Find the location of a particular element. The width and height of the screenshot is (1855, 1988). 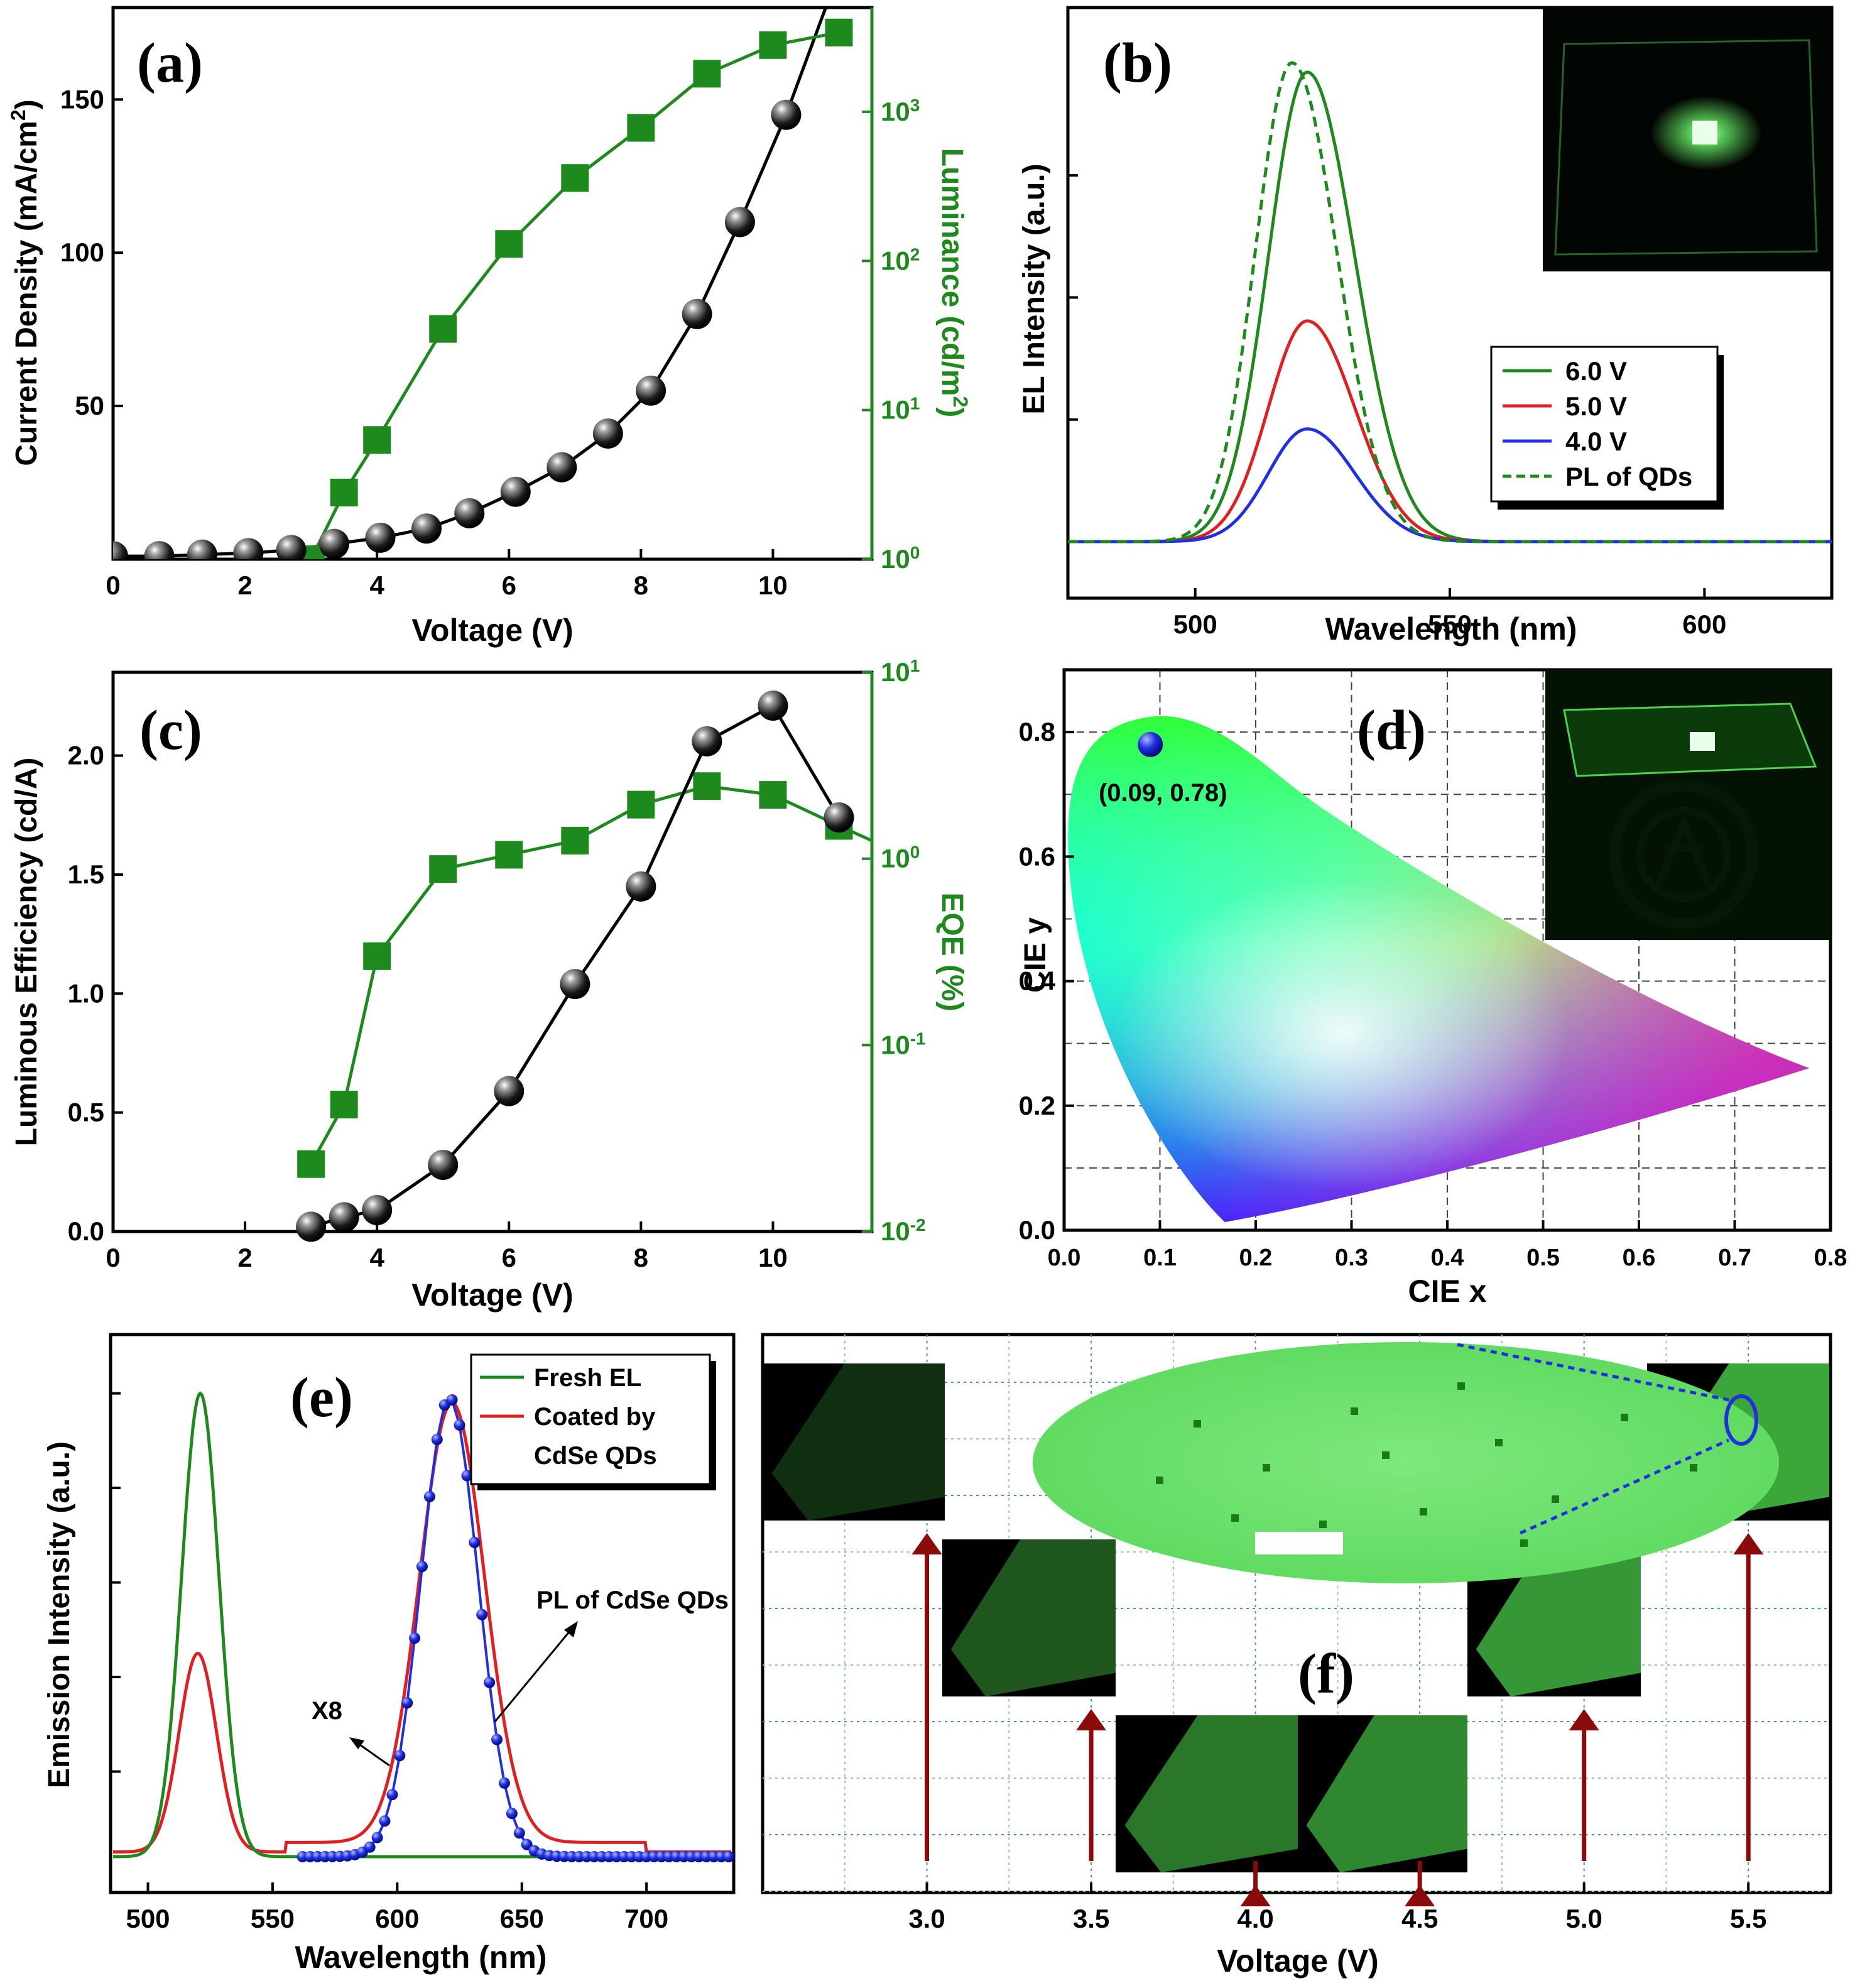

legend-label: 6.0 V is located at coordinates (1596, 371).